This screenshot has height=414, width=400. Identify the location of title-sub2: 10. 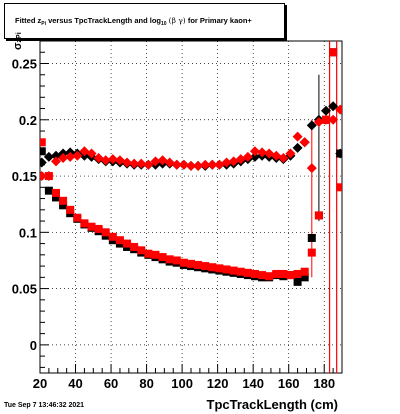
(164, 24).